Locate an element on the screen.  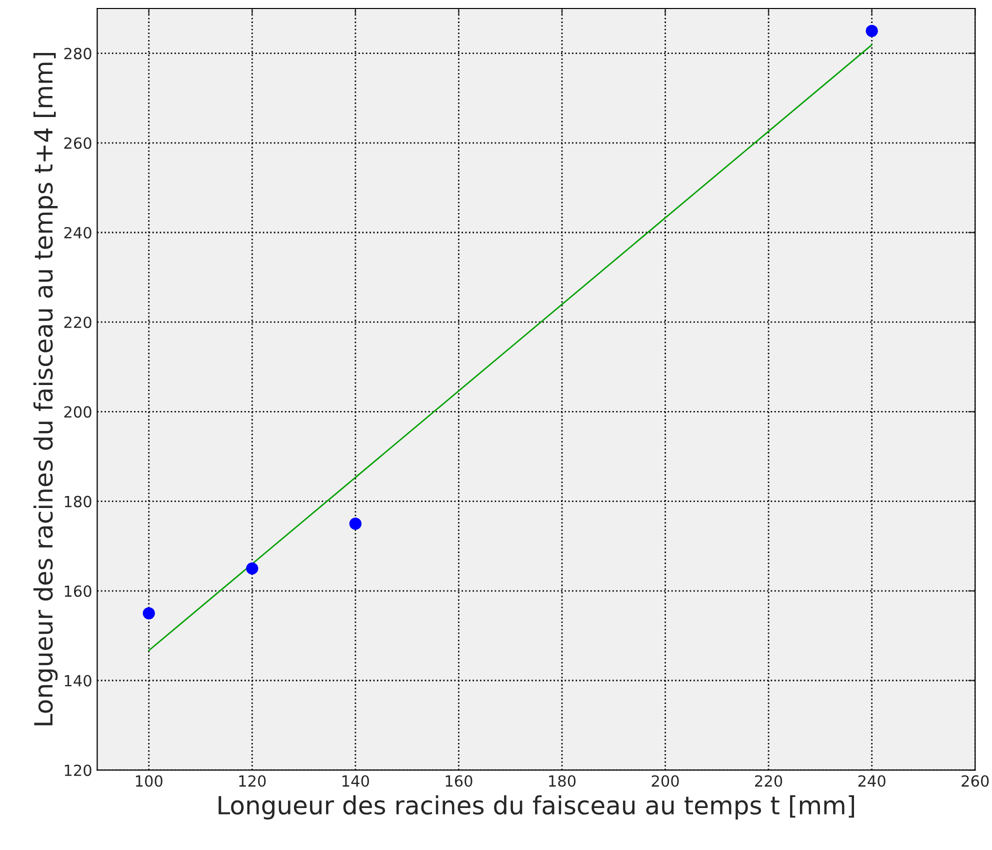
y-tick-label: 260 is located at coordinates (78, 143).